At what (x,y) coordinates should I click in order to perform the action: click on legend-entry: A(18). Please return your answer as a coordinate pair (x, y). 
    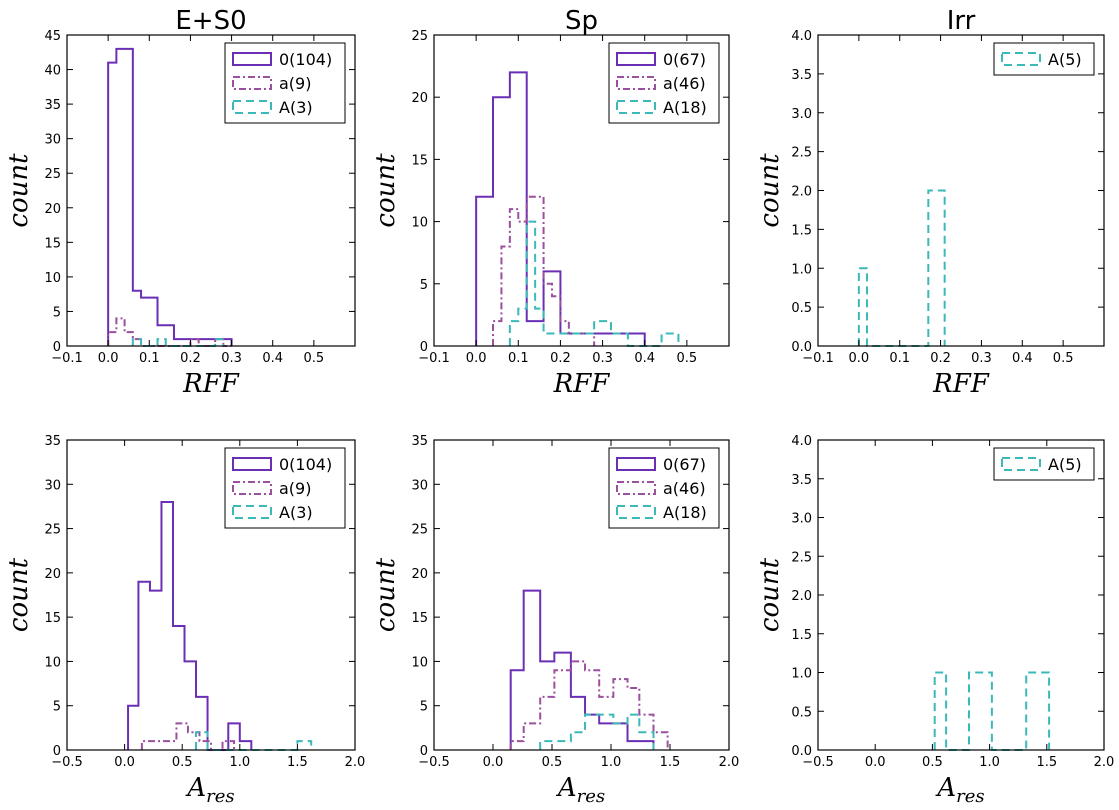
    Looking at the image, I should click on (685, 107).